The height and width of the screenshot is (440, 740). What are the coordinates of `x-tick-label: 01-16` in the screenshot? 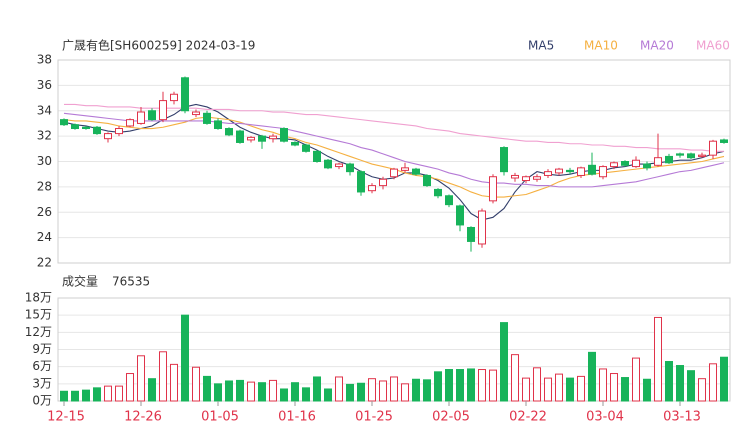 It's located at (297, 417).